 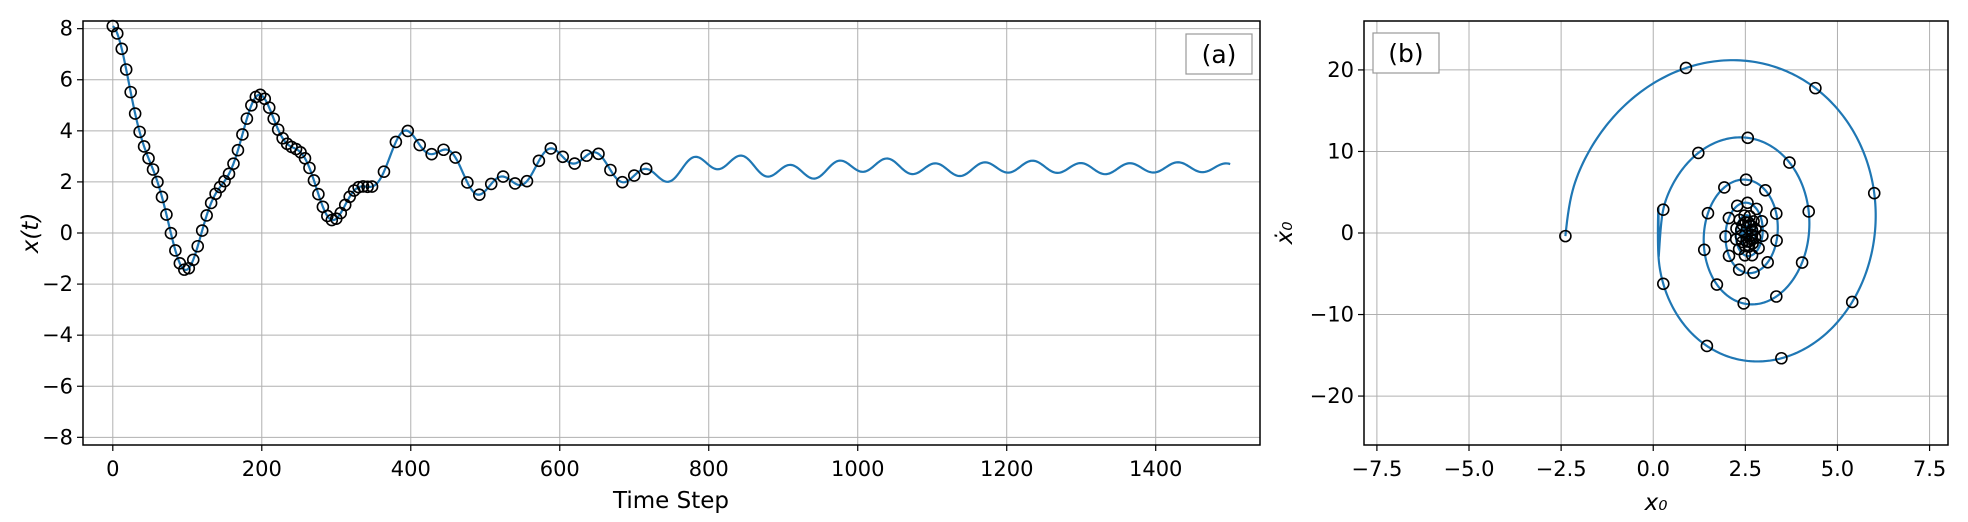 What do you see at coordinates (1340, 70) in the screenshot?
I see `panel-b-y-tick-label: 20` at bounding box center [1340, 70].